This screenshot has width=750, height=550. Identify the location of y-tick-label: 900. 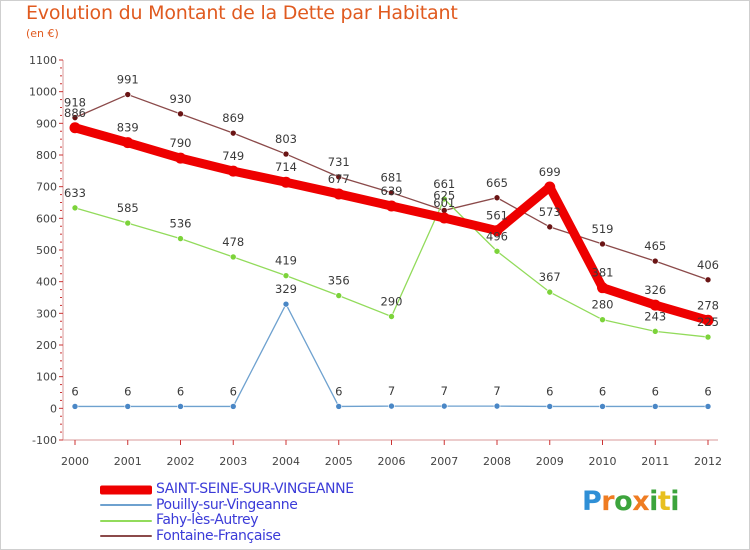
(46, 123).